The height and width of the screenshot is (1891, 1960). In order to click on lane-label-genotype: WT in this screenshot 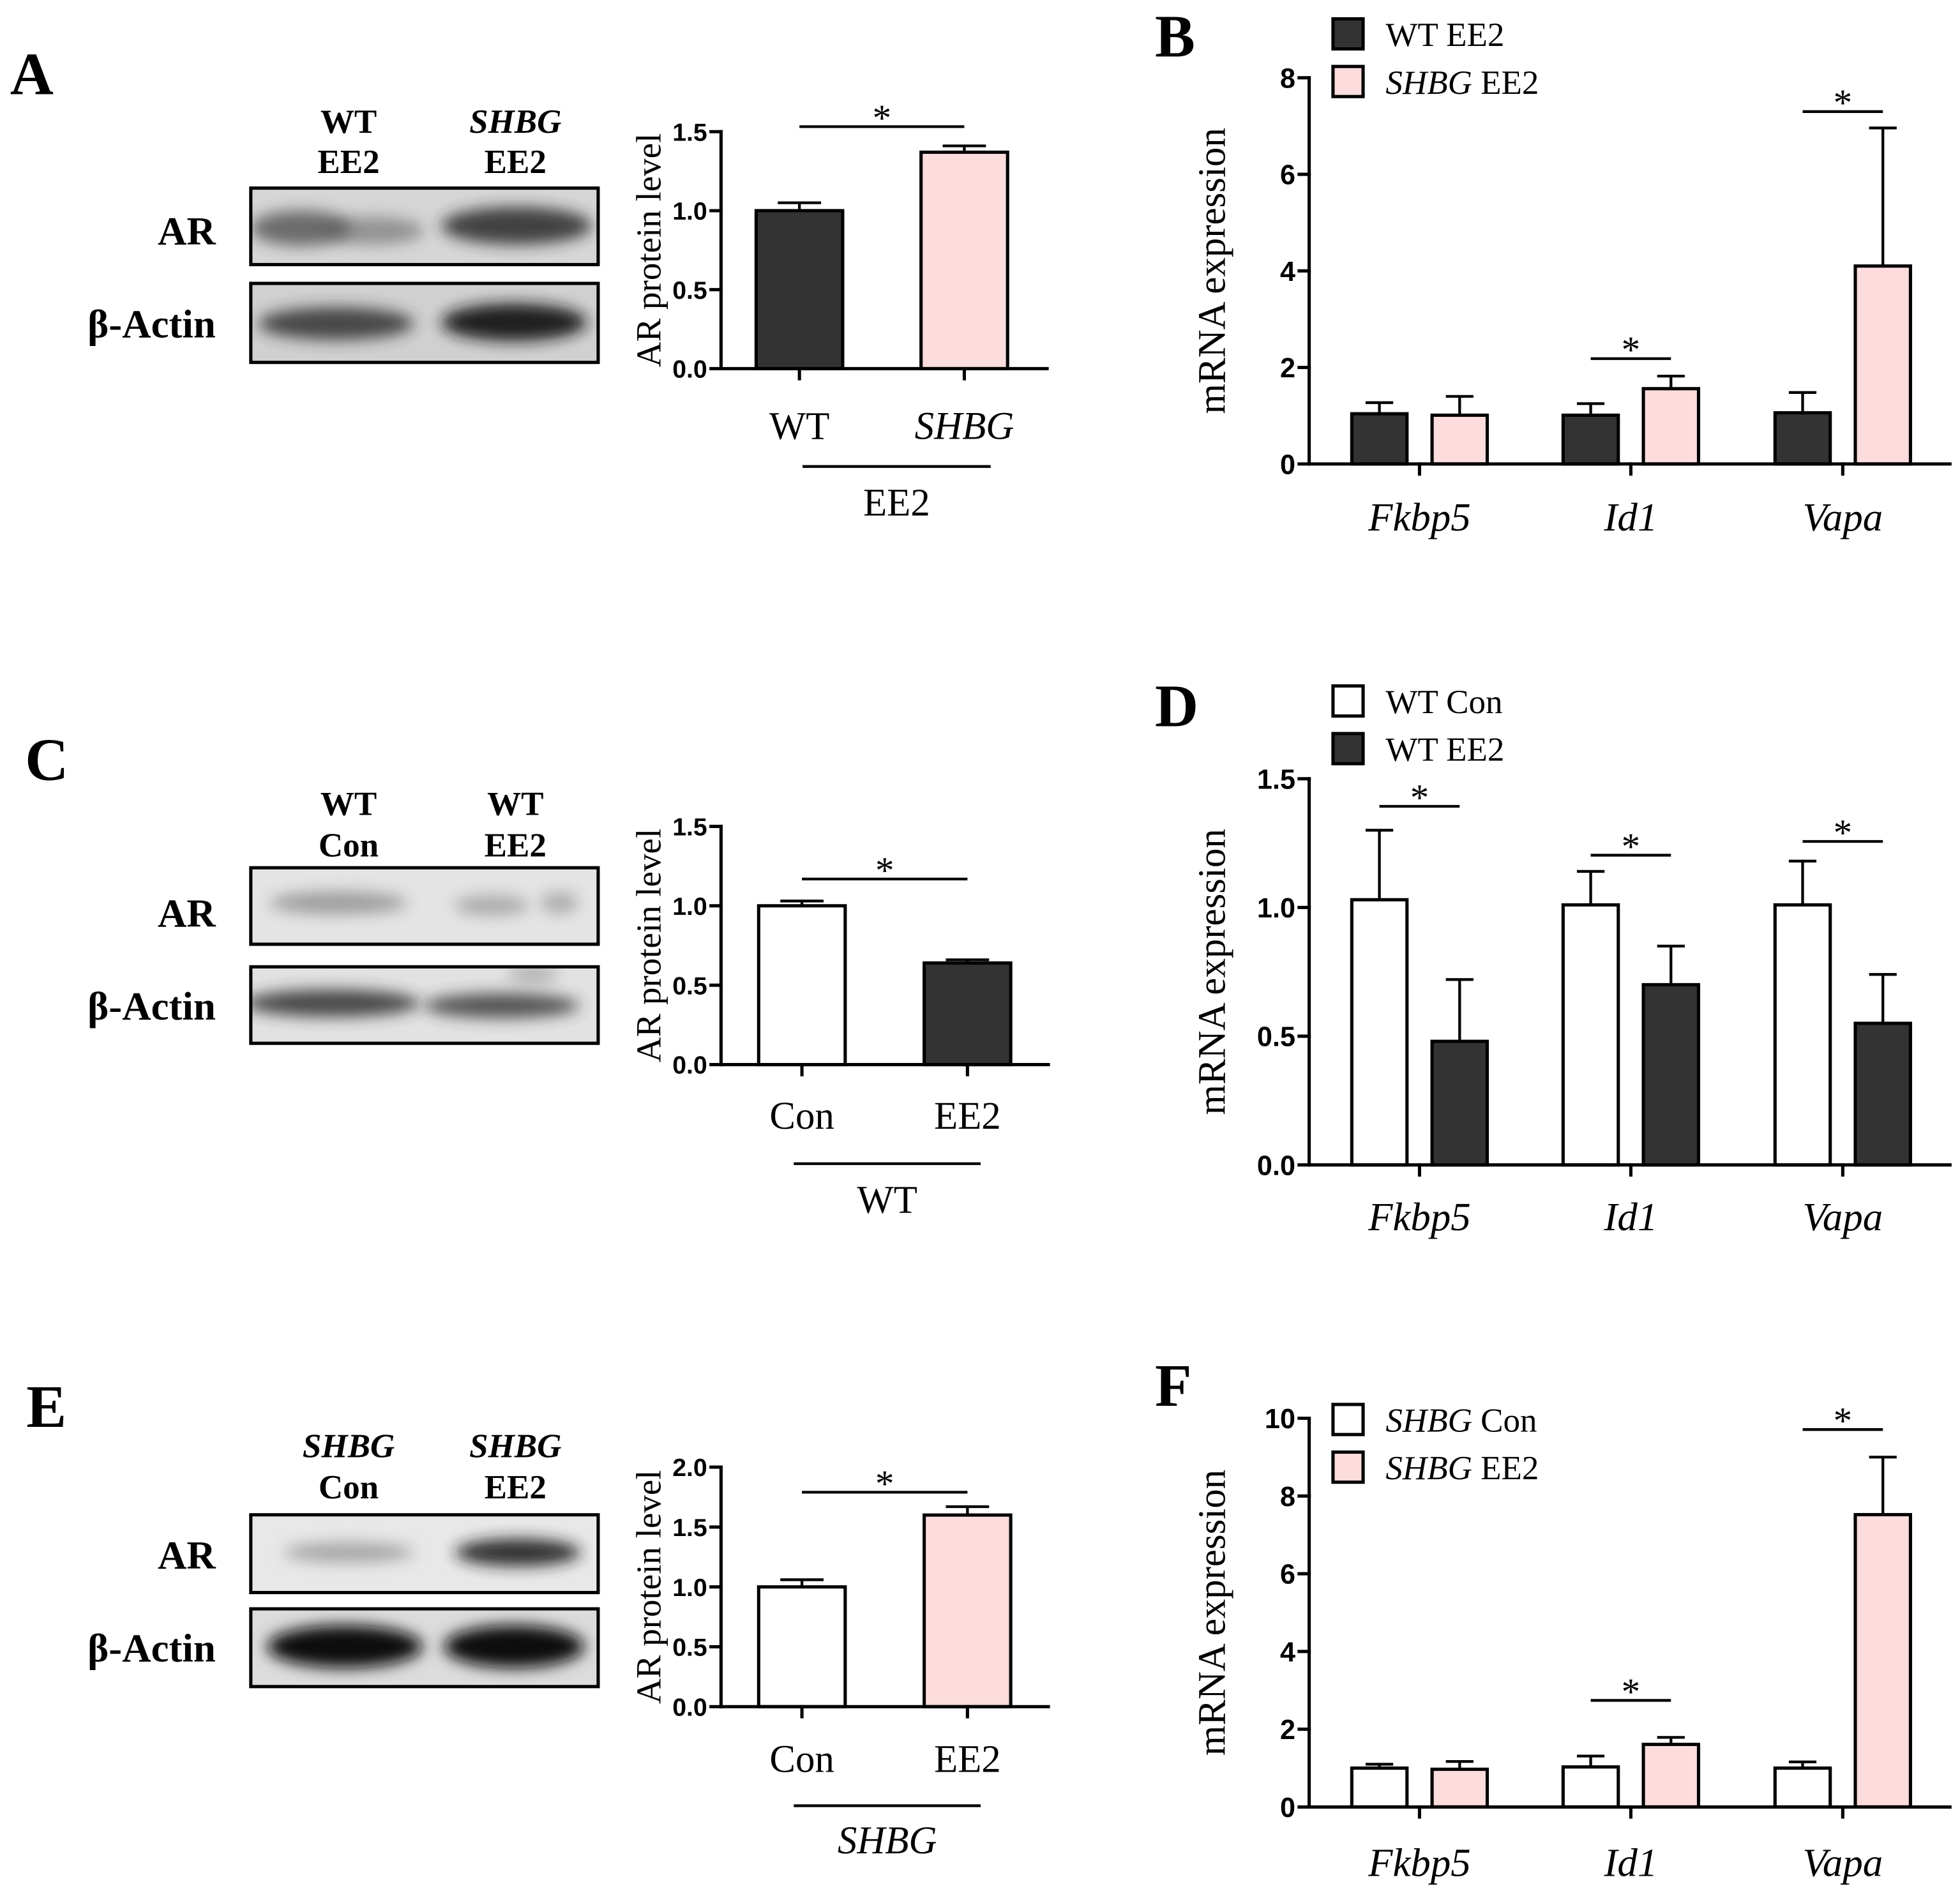, I will do `click(515, 804)`.